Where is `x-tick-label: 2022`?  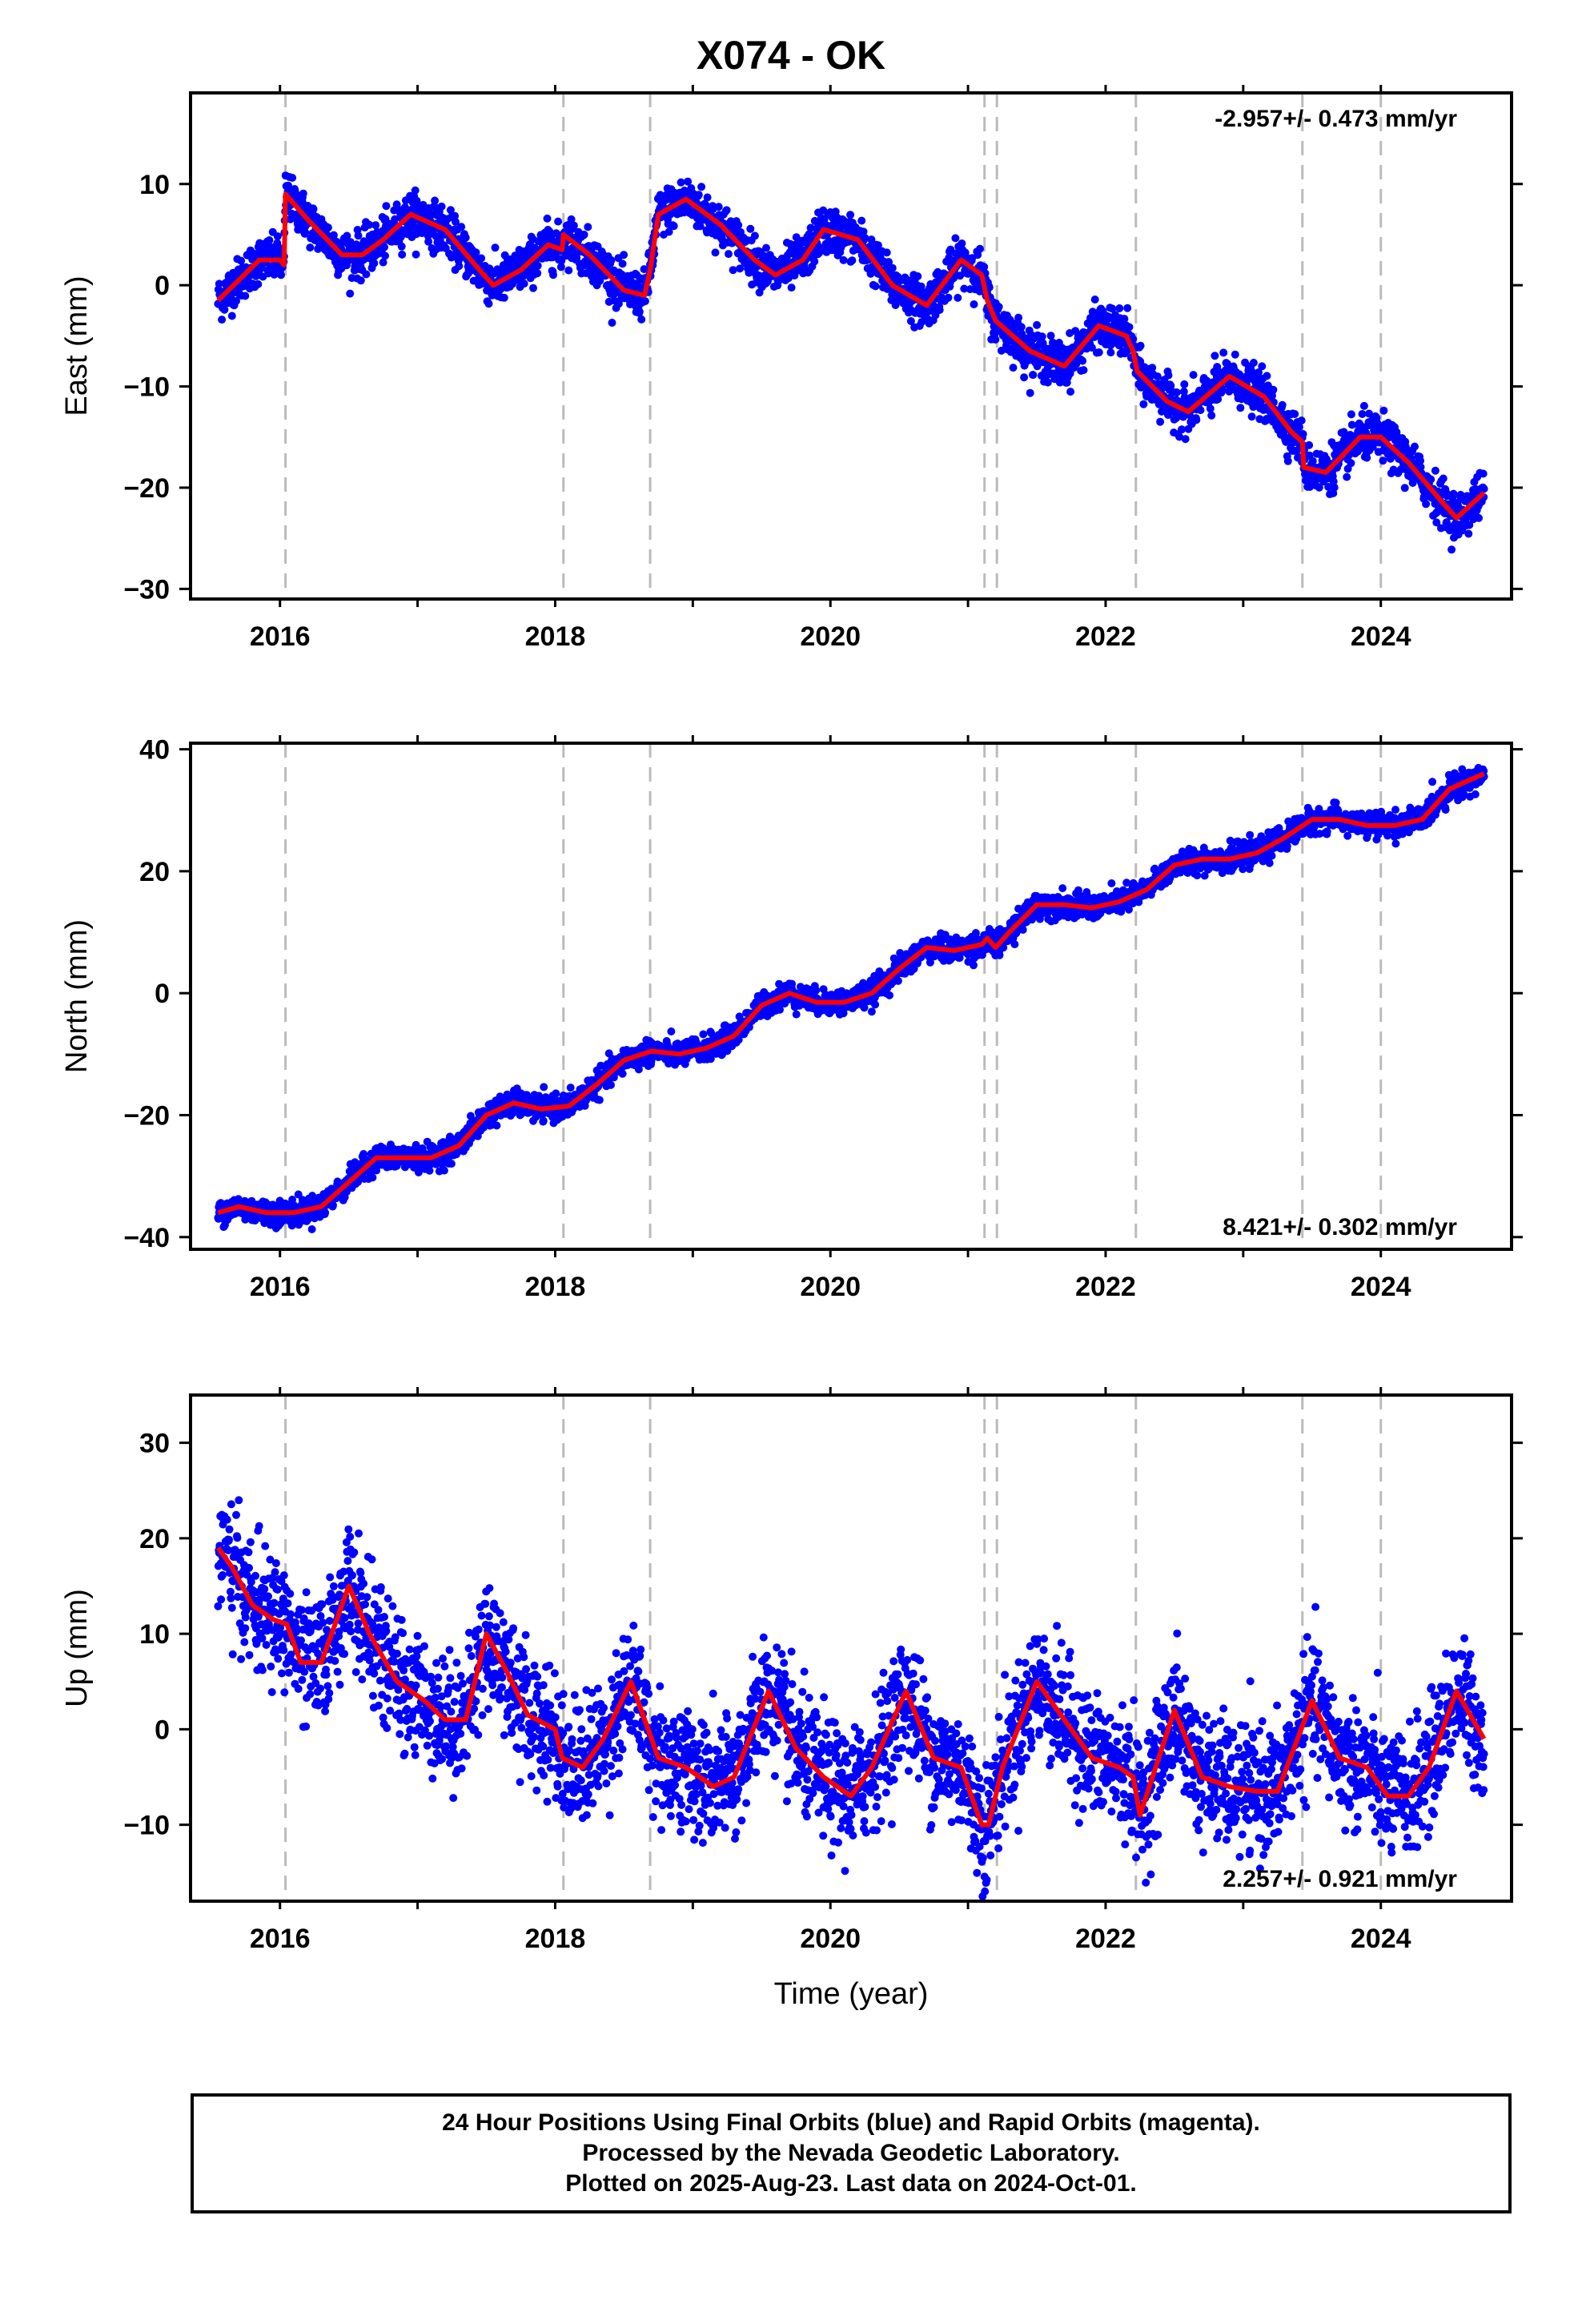 x-tick-label: 2022 is located at coordinates (1106, 636).